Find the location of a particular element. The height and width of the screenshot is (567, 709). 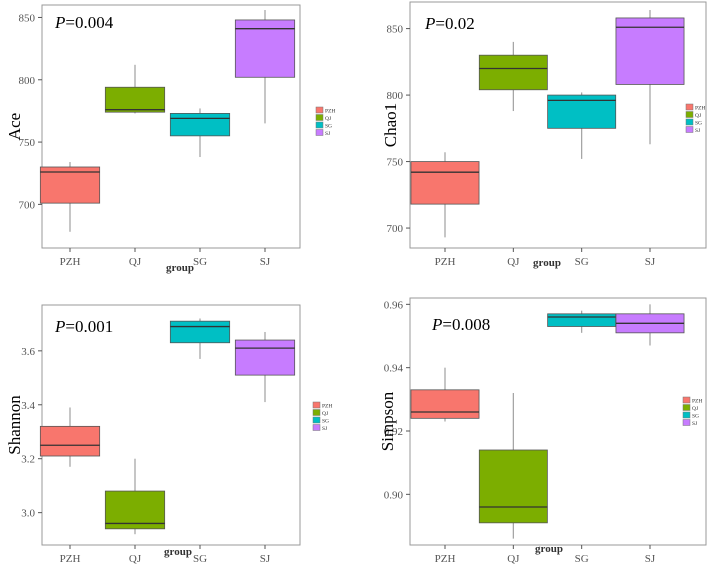

y-axis-label: Simpson is located at coordinates (387, 421).